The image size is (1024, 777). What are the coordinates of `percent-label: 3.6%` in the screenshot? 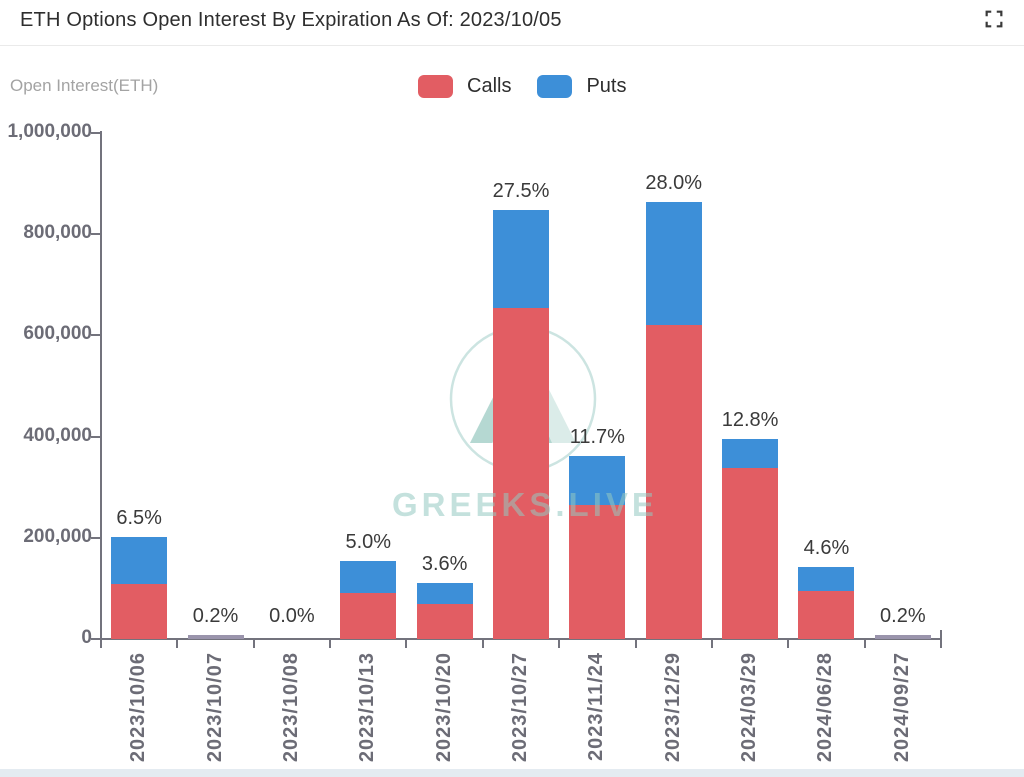 It's located at (444, 563).